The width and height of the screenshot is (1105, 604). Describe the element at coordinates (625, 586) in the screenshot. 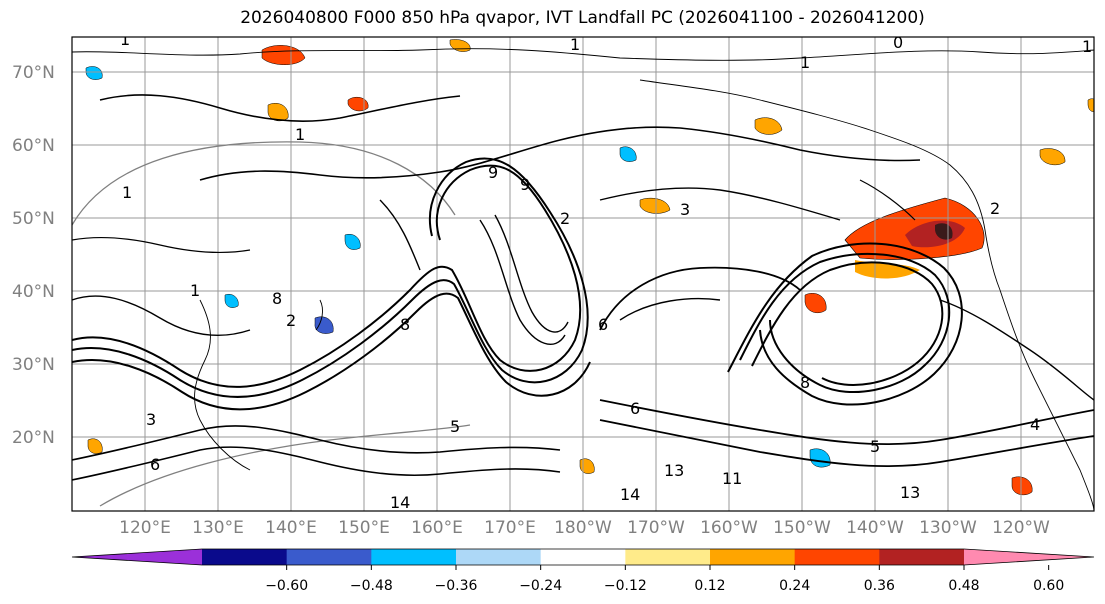

I see `colorbar-tick-label: −0.12` at that location.